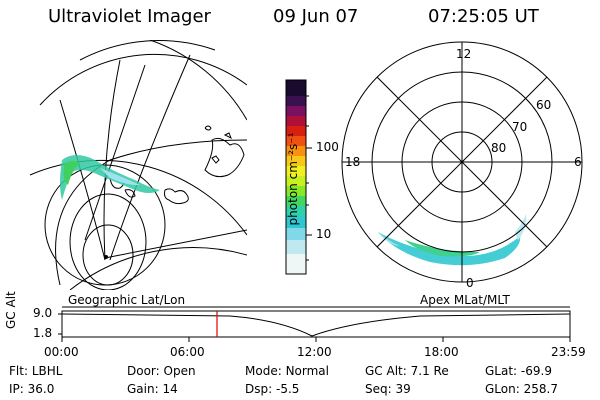  Describe the element at coordinates (314, 324) in the screenshot. I see `altitude-timeline` at that location.